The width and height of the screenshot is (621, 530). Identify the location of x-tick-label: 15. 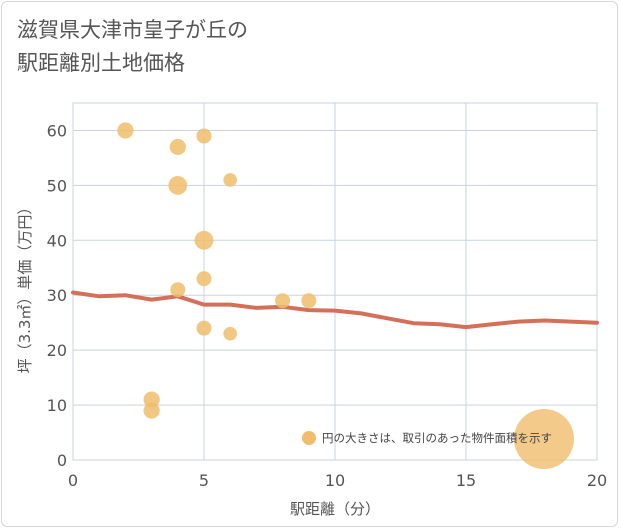
(466, 480).